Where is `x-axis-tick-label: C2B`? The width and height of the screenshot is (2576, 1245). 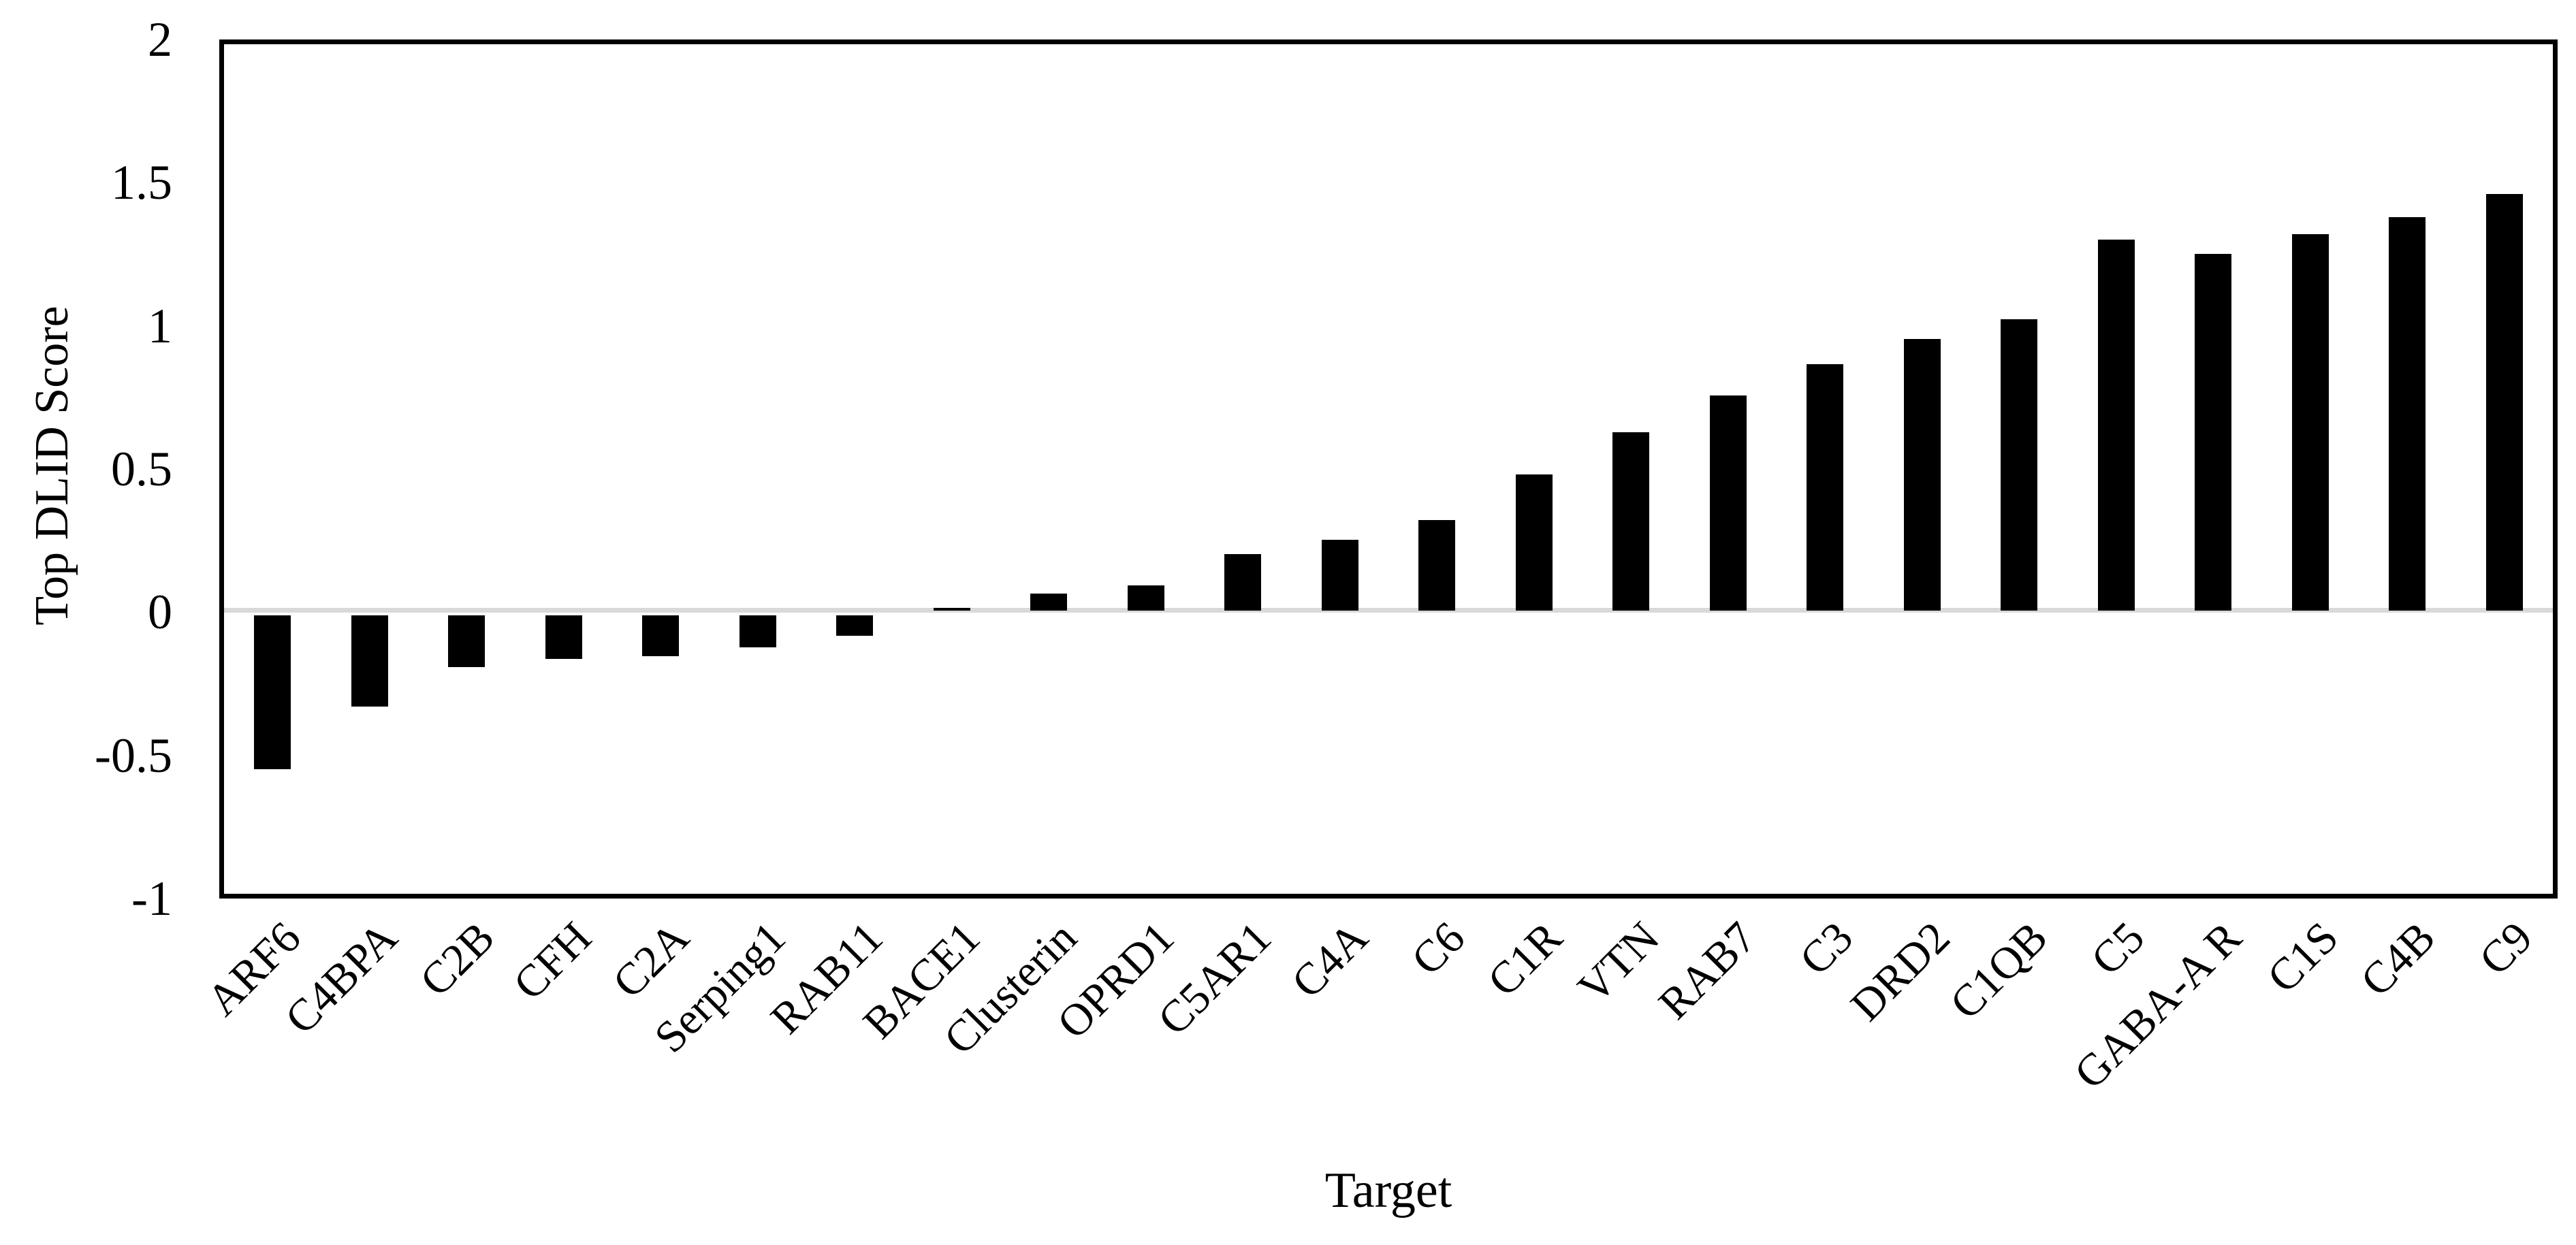 x-axis-tick-label: C2B is located at coordinates (458, 959).